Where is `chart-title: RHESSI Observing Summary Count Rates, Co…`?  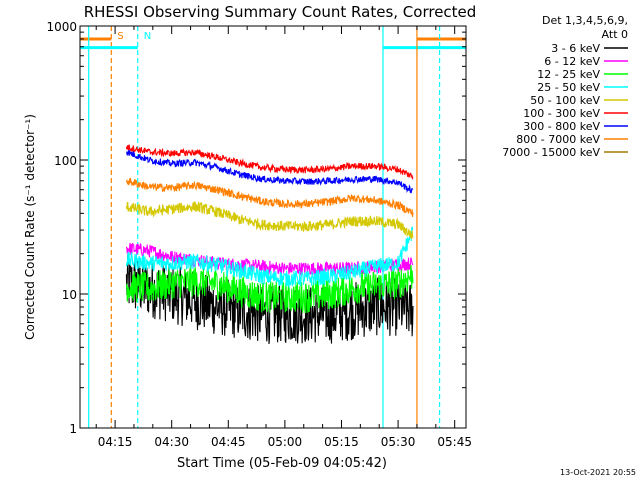
chart-title: RHESSI Observing Summary Count Rates, Co… is located at coordinates (280, 12).